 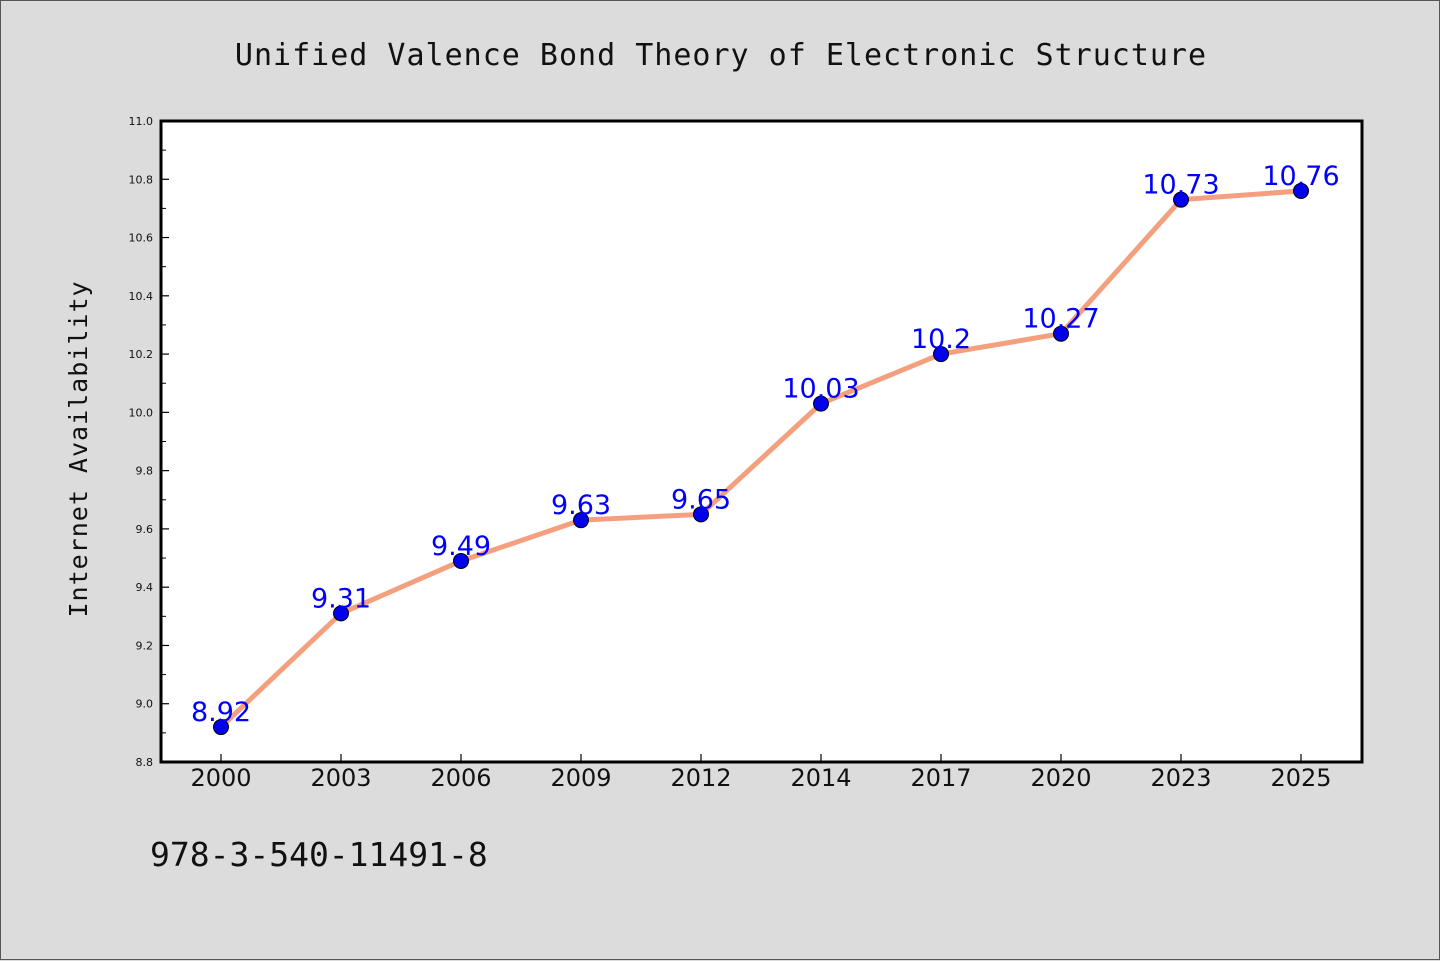 What do you see at coordinates (141, 238) in the screenshot?
I see `y-tick-label: 10.6` at bounding box center [141, 238].